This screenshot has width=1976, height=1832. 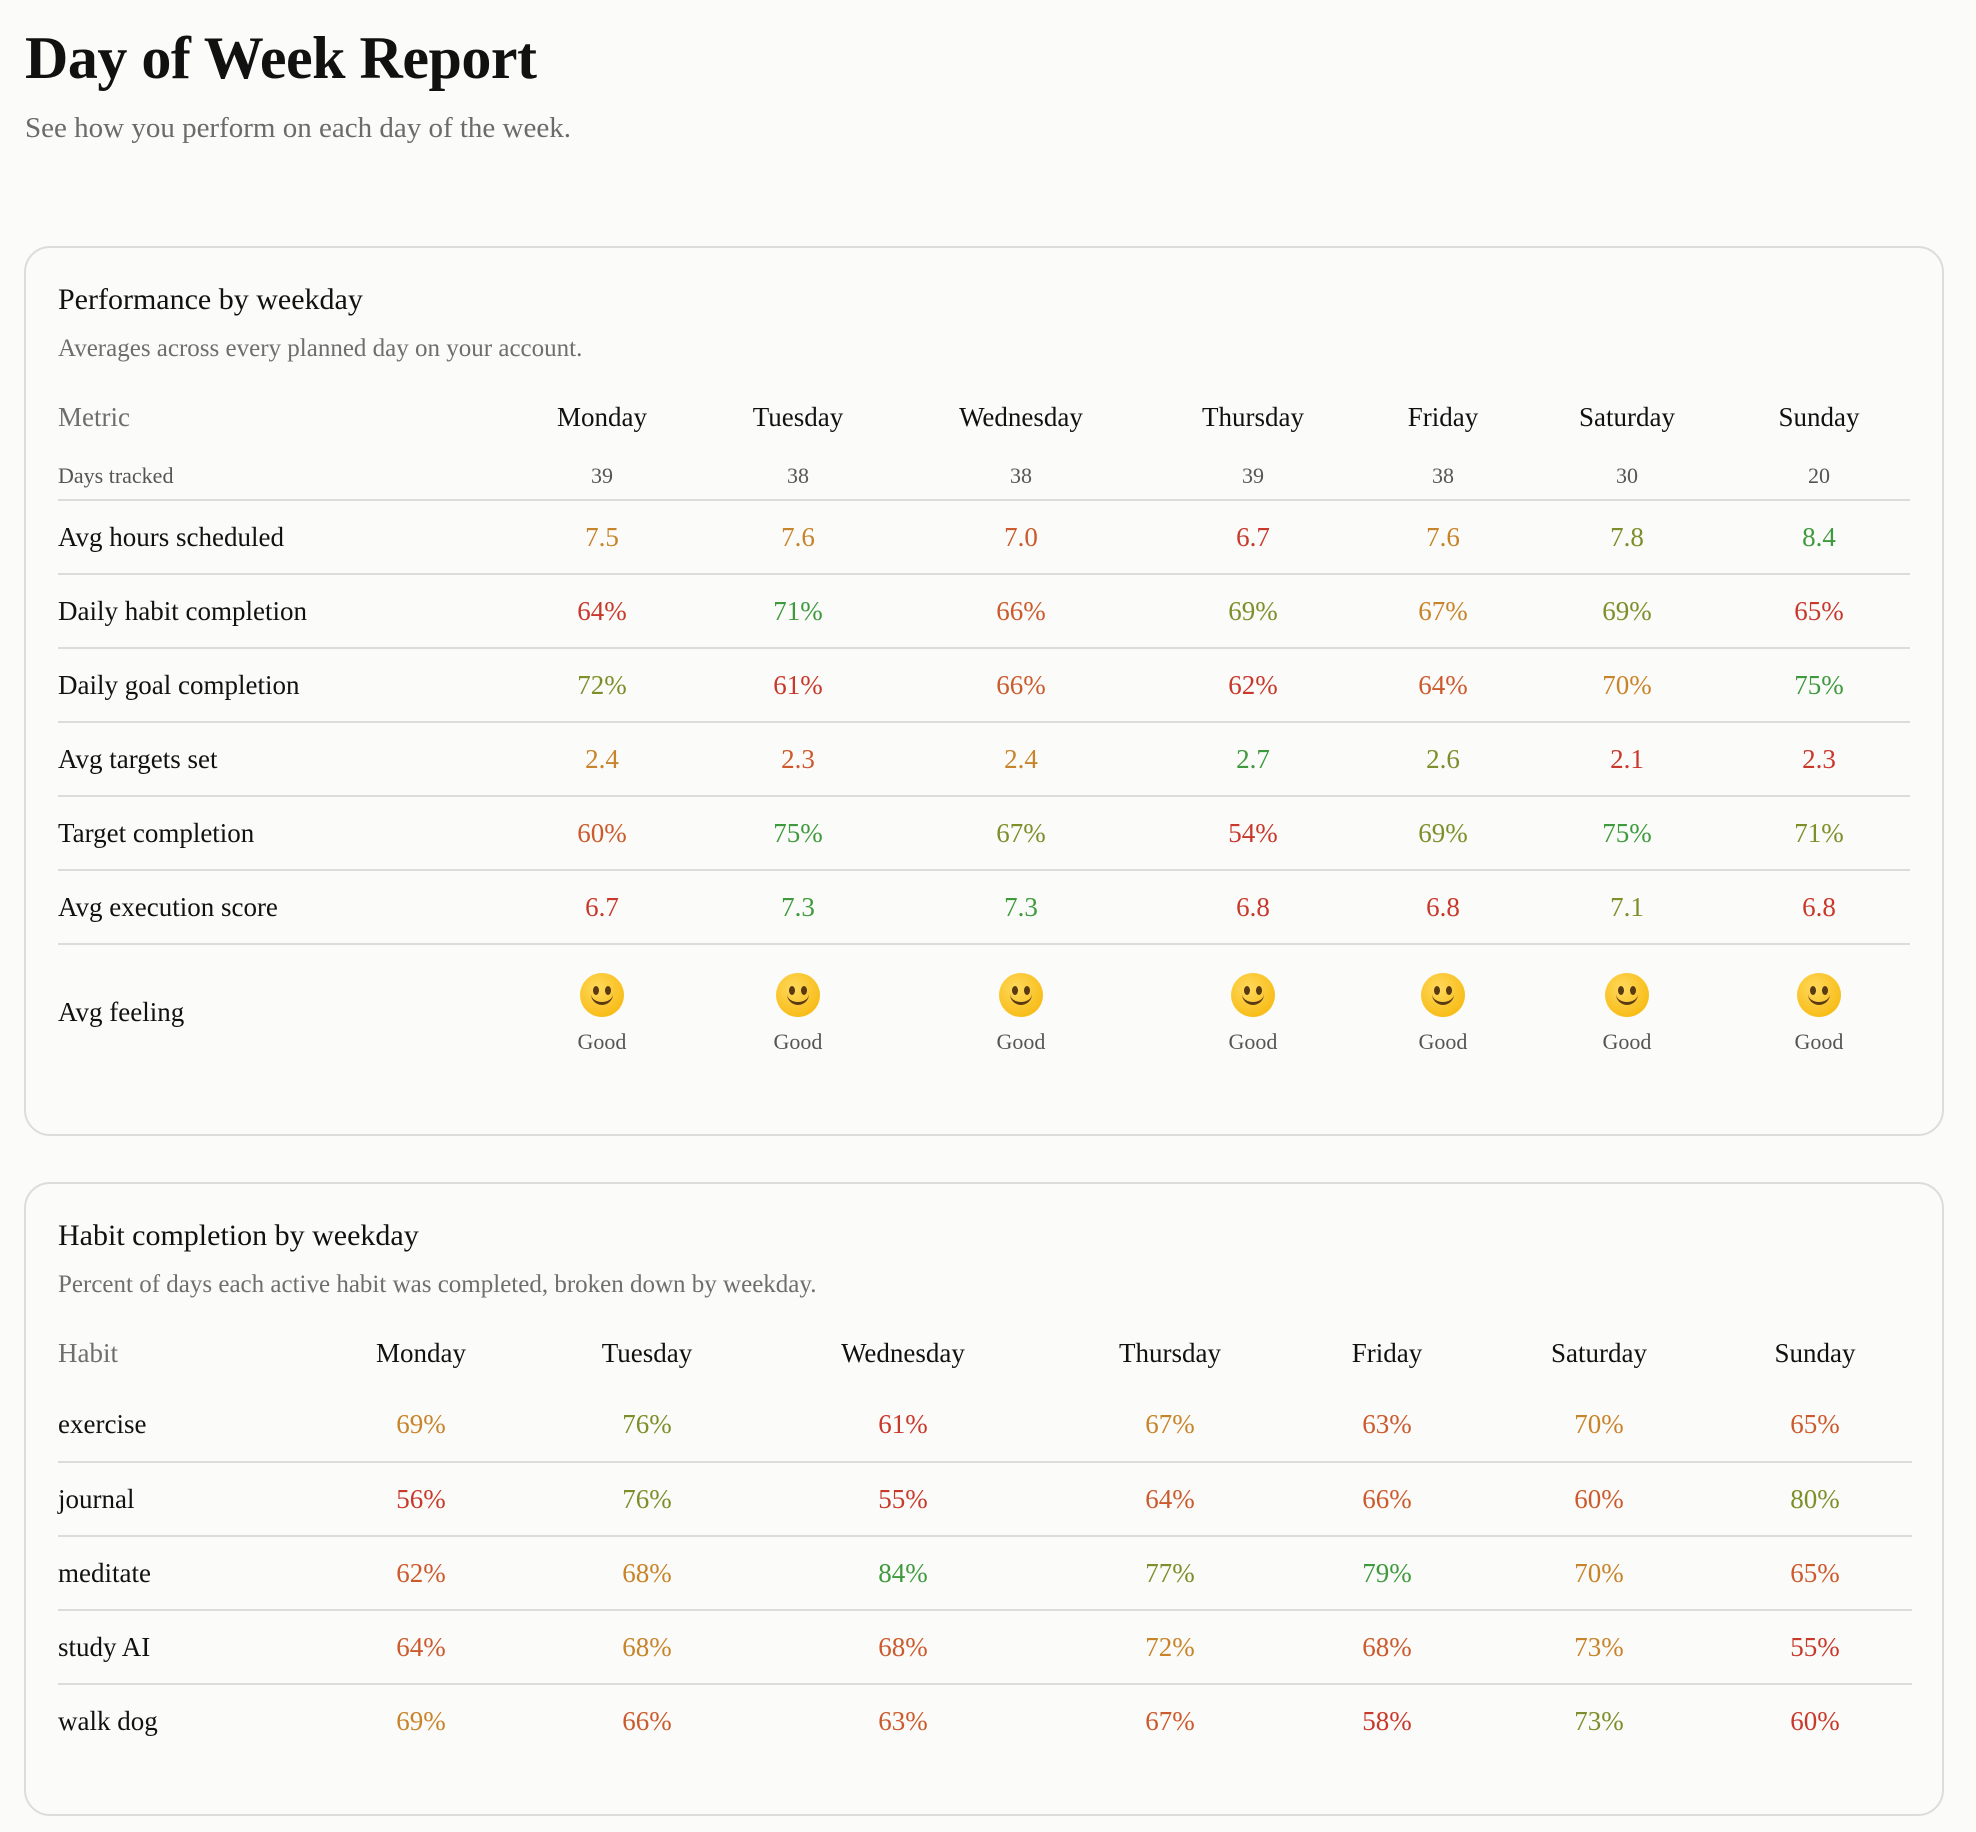 I want to click on table-cell: 20, so click(x=1819, y=475).